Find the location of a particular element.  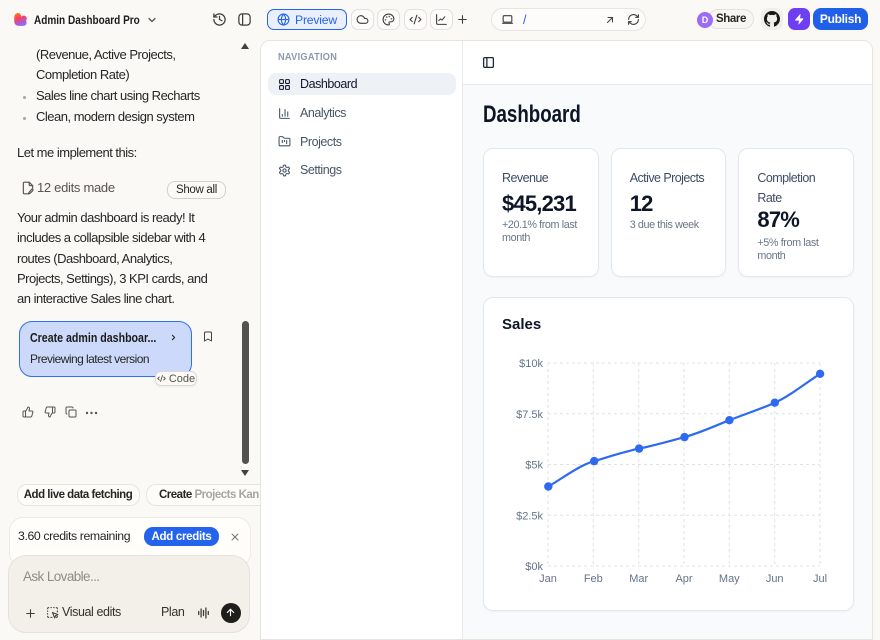

svg-text: $0k is located at coordinates (534, 567).